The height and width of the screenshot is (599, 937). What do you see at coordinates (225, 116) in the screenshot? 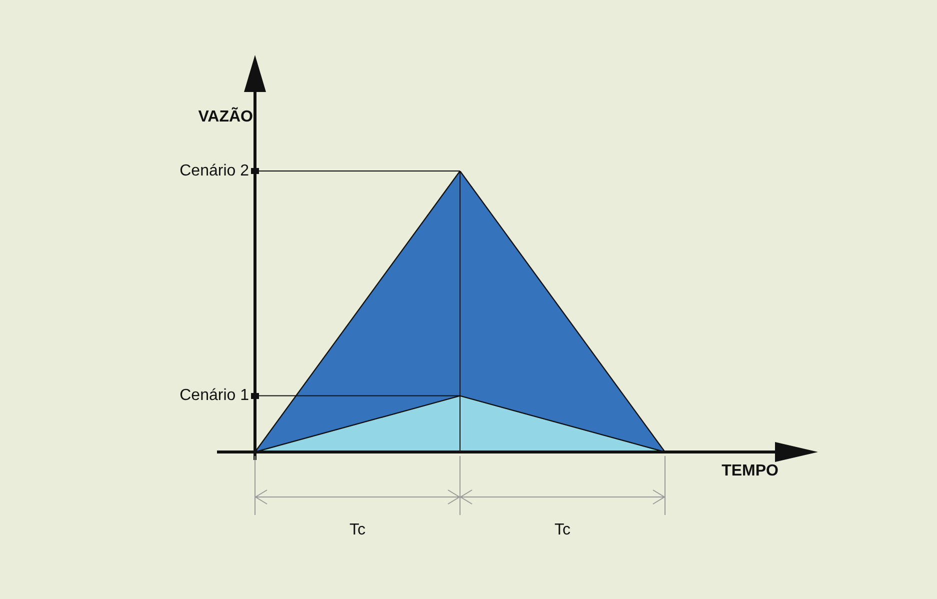
I see `y-axis-title: VAZÃO` at bounding box center [225, 116].